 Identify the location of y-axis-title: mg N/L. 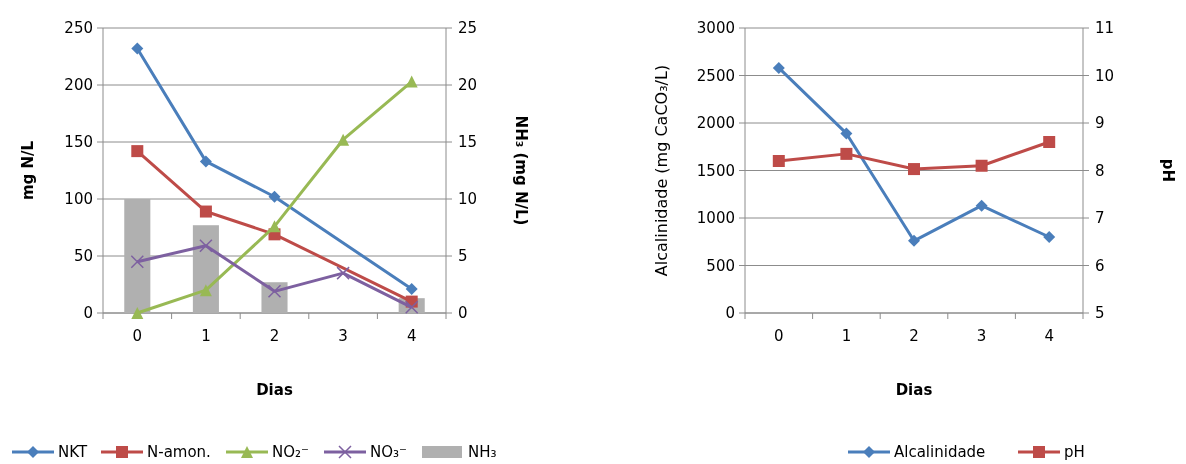
(28, 170).